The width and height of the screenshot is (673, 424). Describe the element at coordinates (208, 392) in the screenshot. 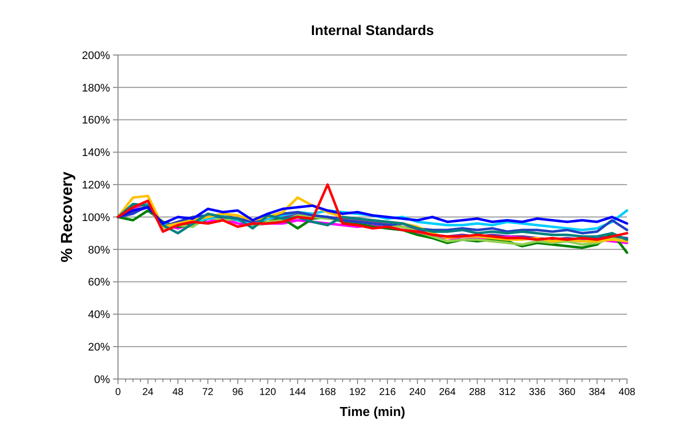

I see `x-tick-label: 72` at that location.